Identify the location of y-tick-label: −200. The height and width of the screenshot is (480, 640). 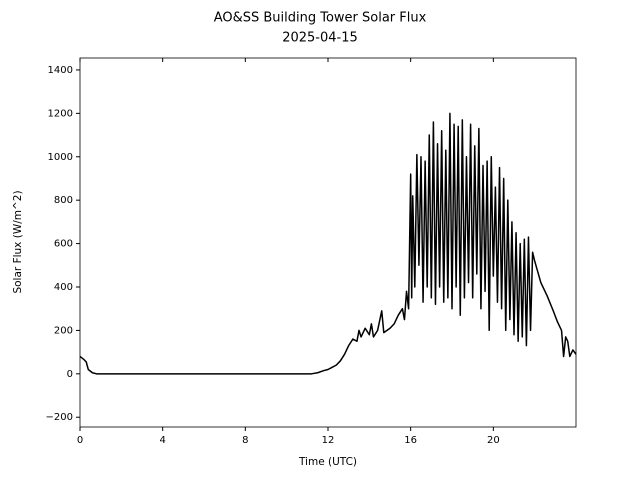
(59, 417).